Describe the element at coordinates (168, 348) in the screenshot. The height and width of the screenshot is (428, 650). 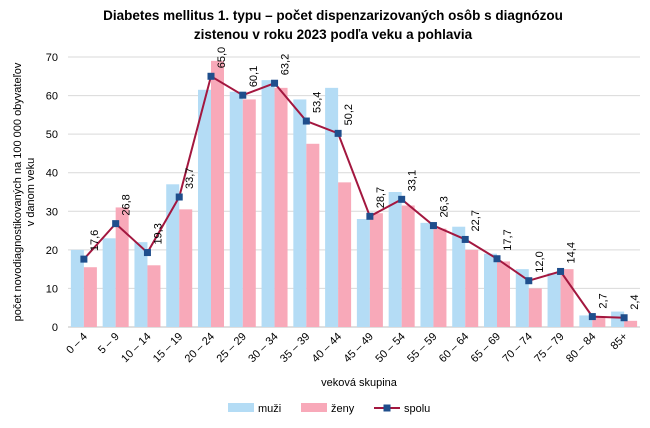
I see `x-tick-label: 15 – 19` at that location.